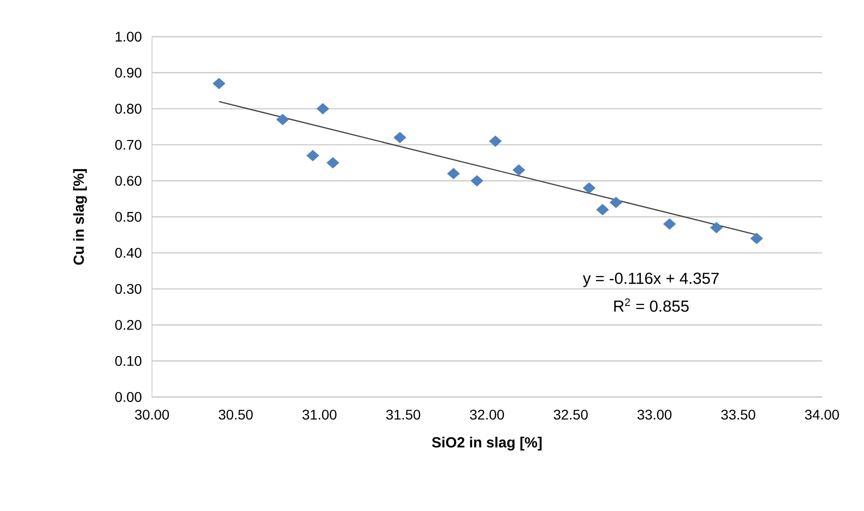  Describe the element at coordinates (403, 415) in the screenshot. I see `x-tick-label: 31.50` at that location.